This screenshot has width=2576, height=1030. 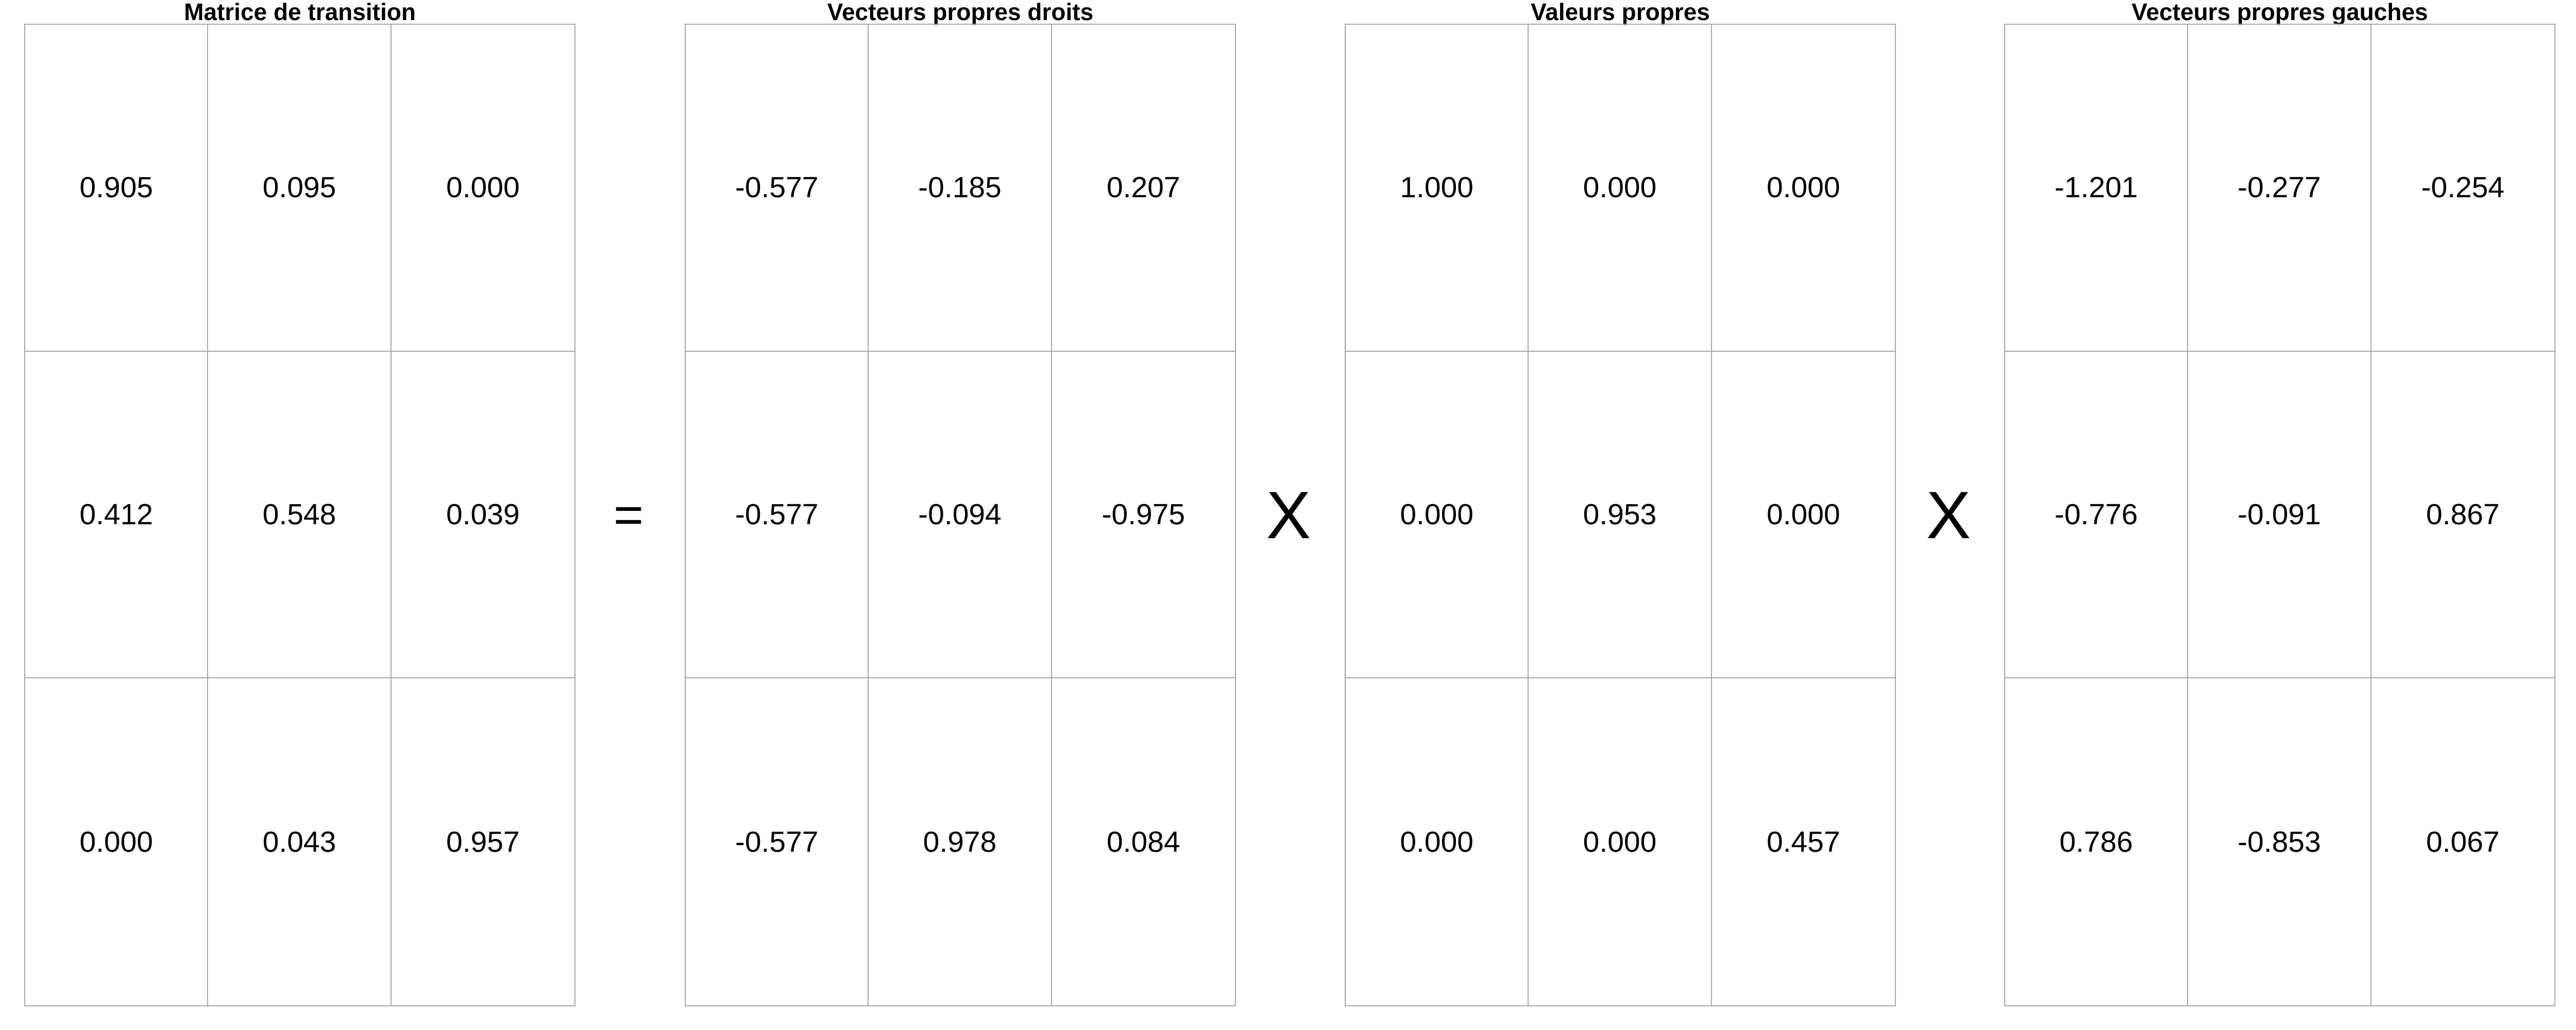 I want to click on left-eigenvectors-title: Vecteurs propres gauches, so click(x=2280, y=13).